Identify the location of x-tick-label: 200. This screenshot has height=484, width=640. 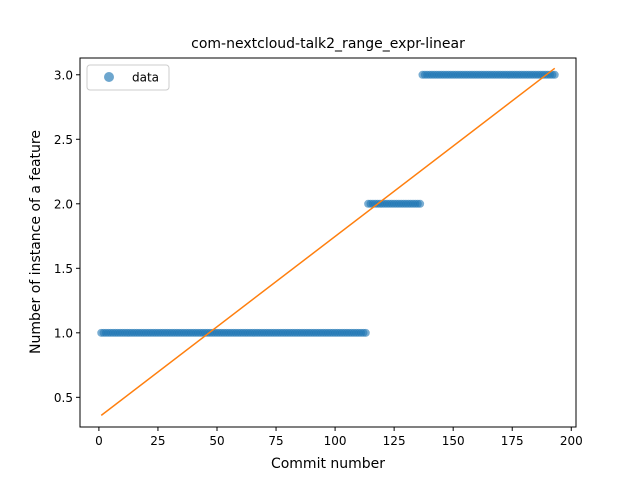
(571, 441).